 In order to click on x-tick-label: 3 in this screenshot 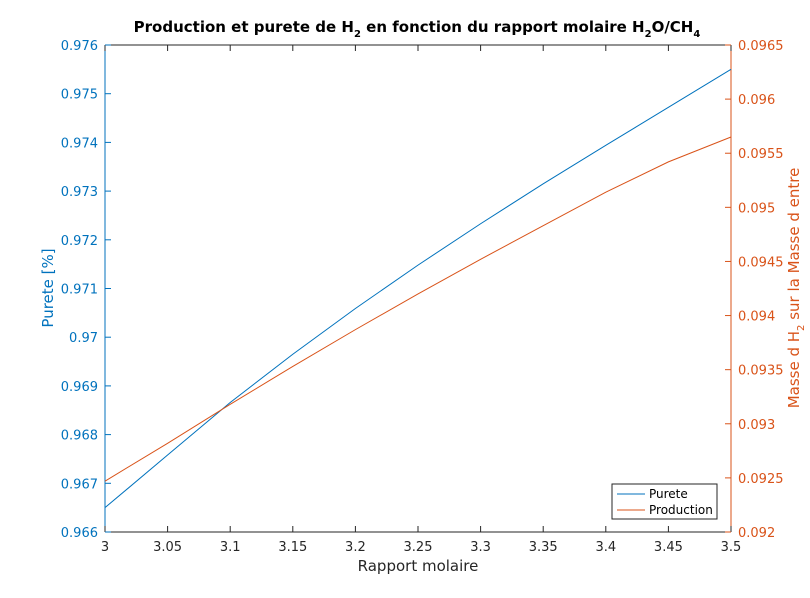, I will do `click(105, 547)`.